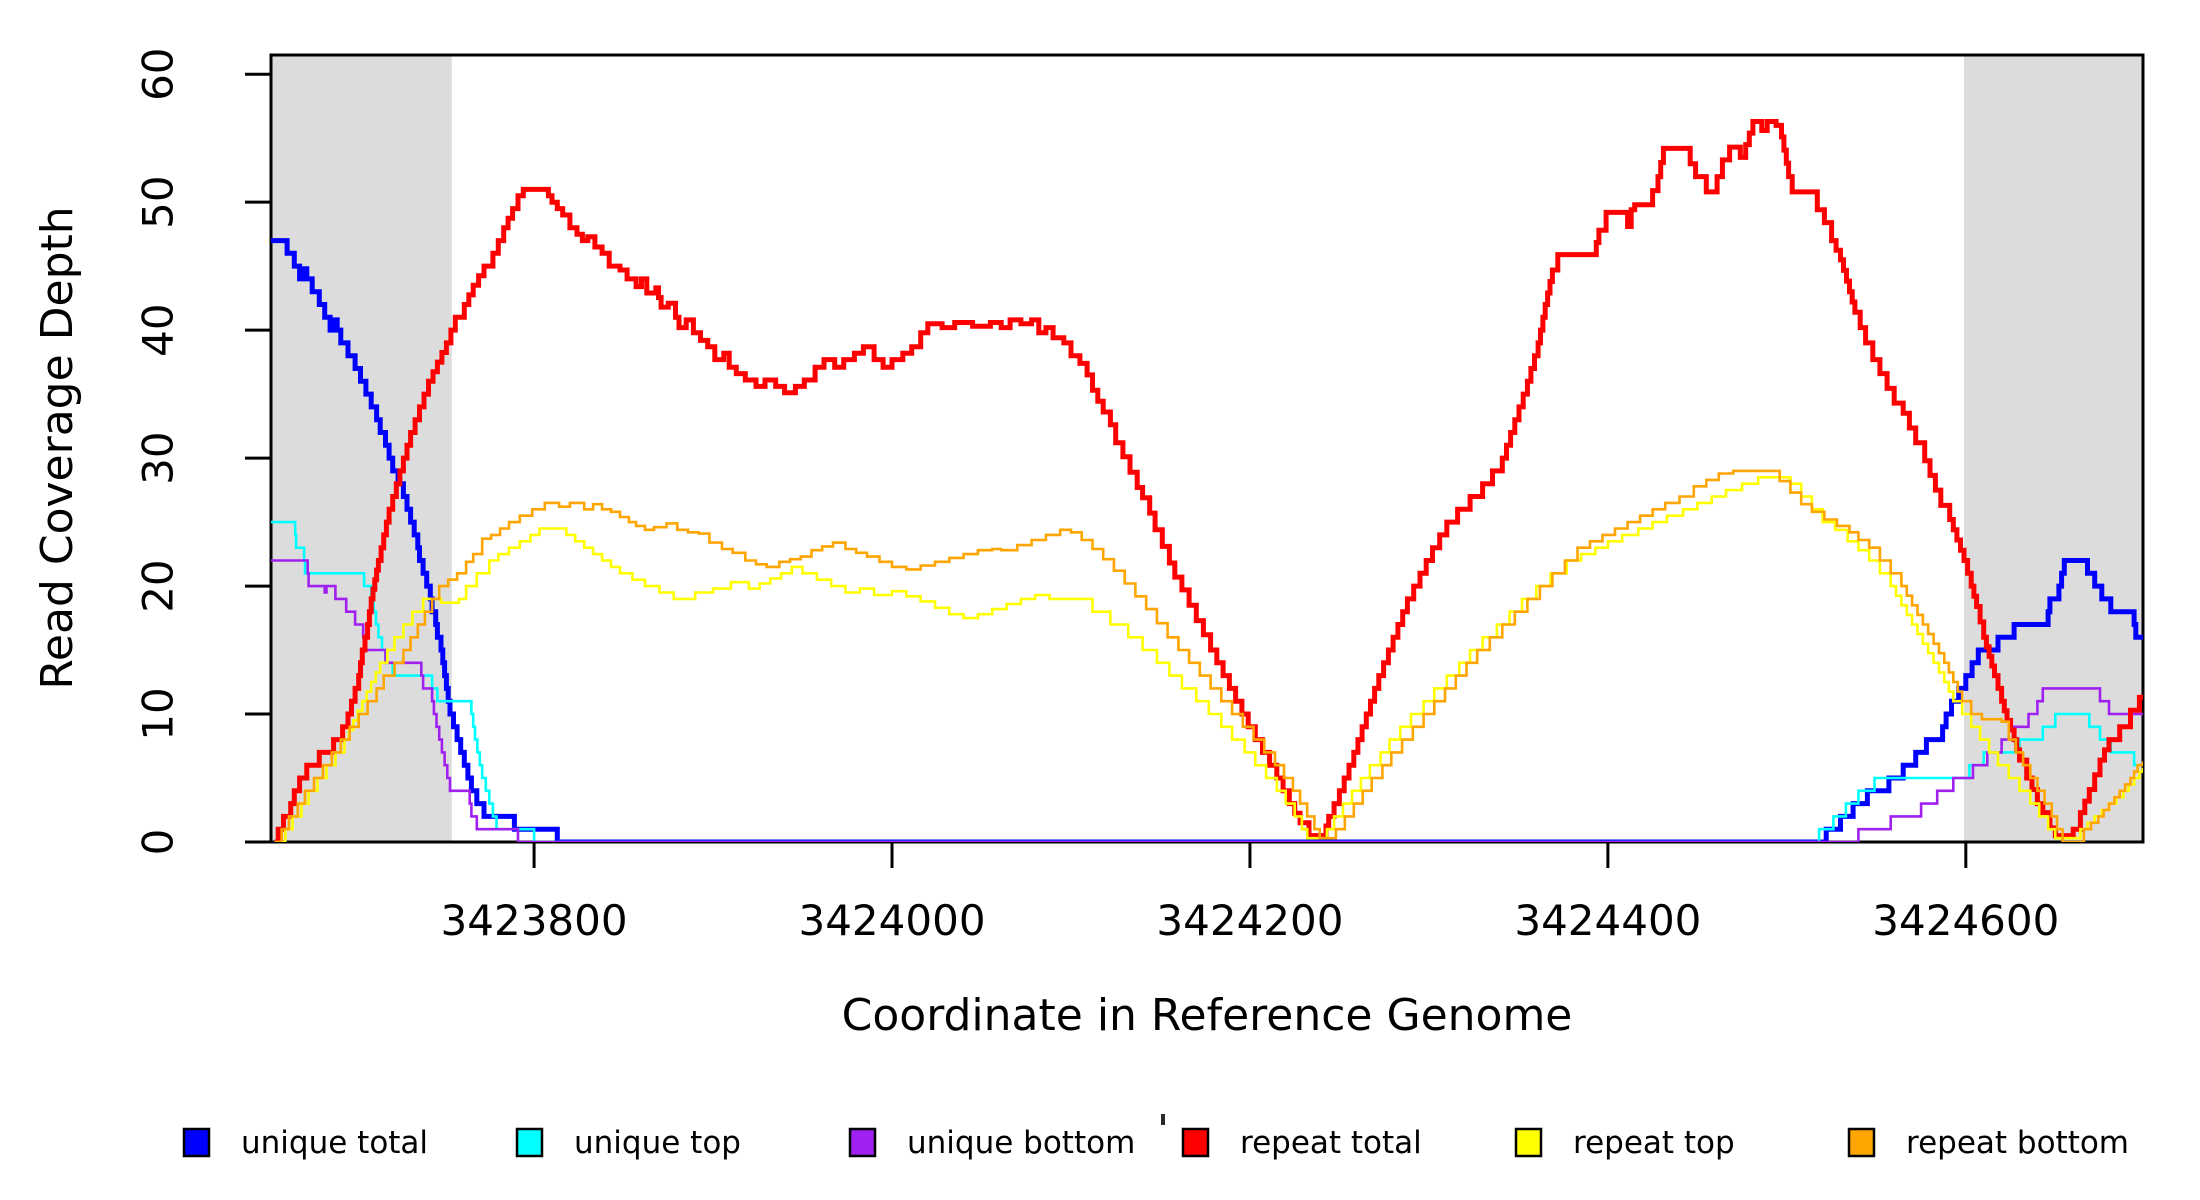 Image resolution: width=2200 pixels, height=1200 pixels. Describe the element at coordinates (158, 73) in the screenshot. I see `y-tick-label-60: 60` at that location.